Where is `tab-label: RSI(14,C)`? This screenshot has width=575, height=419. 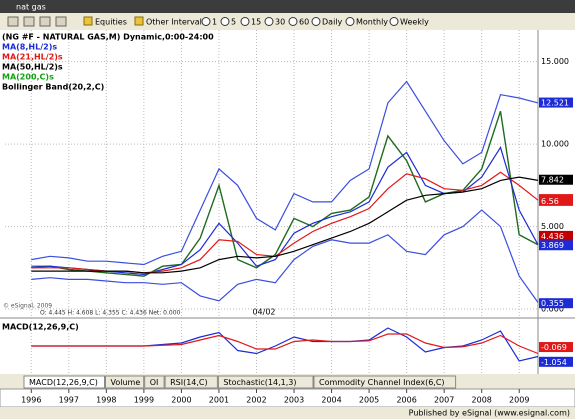
tab-label: RSI(14,C) is located at coordinates (189, 382).